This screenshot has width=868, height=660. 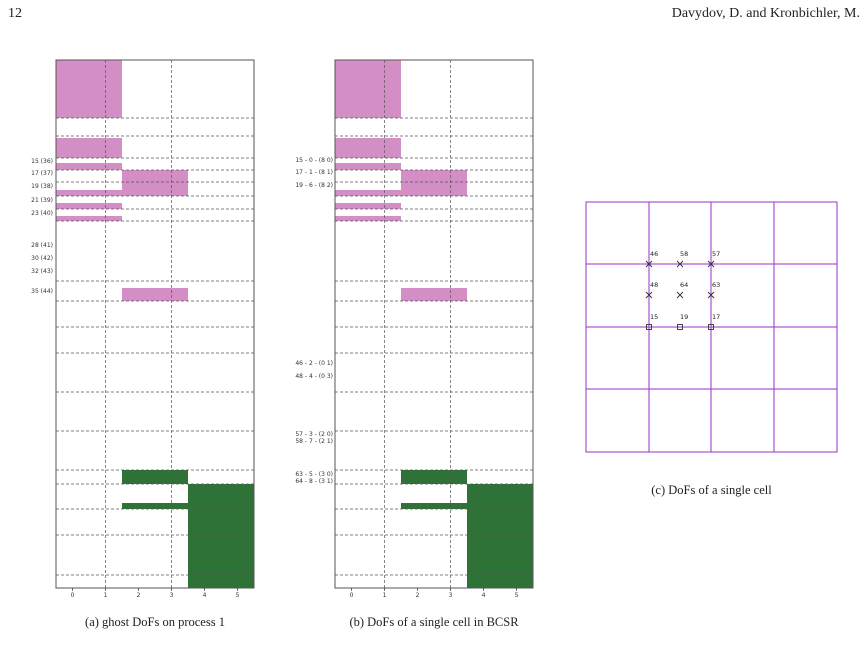 What do you see at coordinates (684, 317) in the screenshot?
I see `dof-label: 19` at bounding box center [684, 317].